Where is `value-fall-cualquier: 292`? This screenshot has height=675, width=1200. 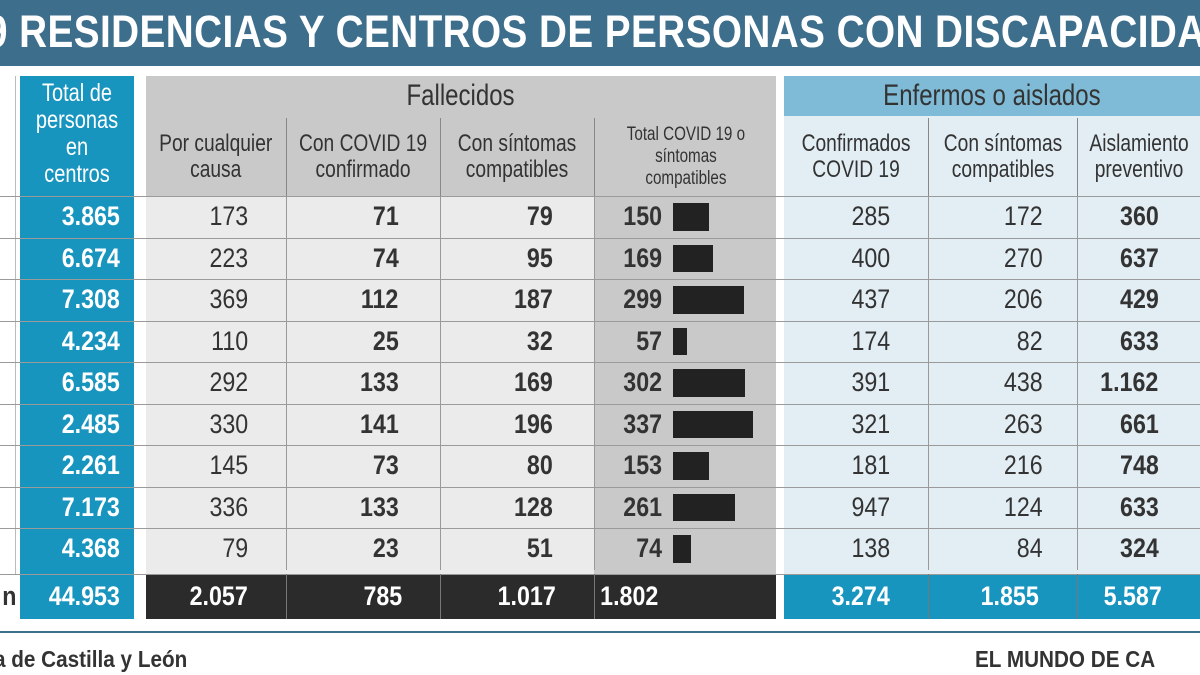 value-fall-cualquier: 292 is located at coordinates (229, 382).